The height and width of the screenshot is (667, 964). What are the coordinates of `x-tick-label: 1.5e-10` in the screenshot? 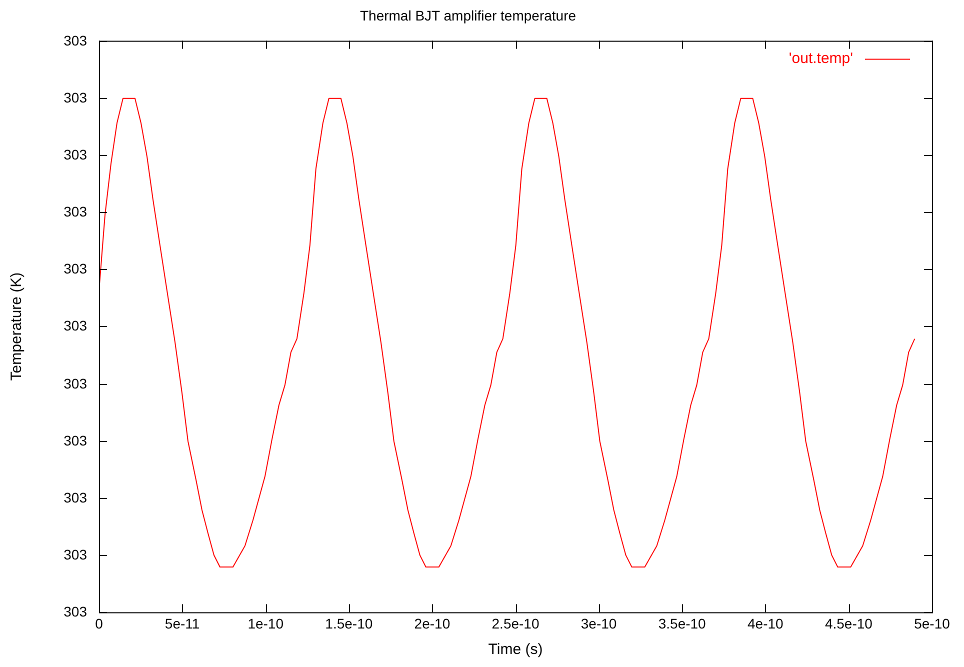 It's located at (349, 623).